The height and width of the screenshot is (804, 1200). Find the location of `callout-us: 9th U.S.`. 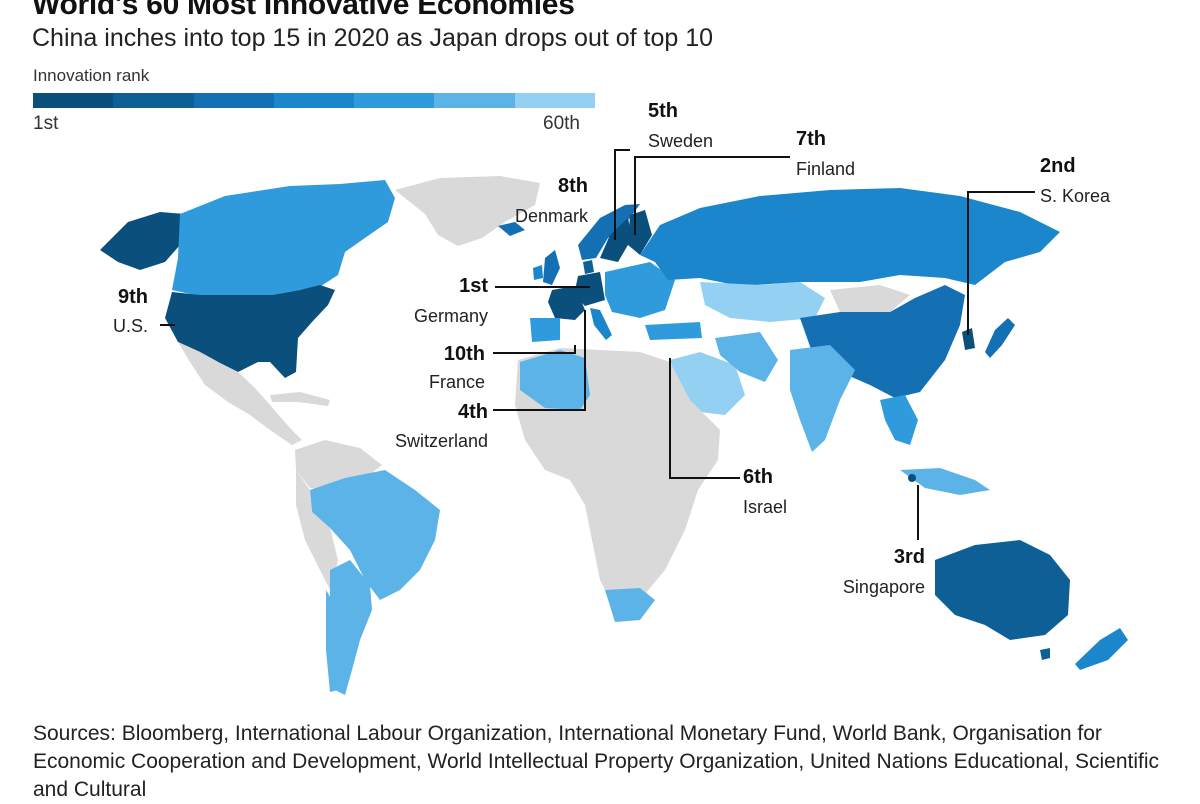

callout-us: 9th U.S. is located at coordinates (130, 311).